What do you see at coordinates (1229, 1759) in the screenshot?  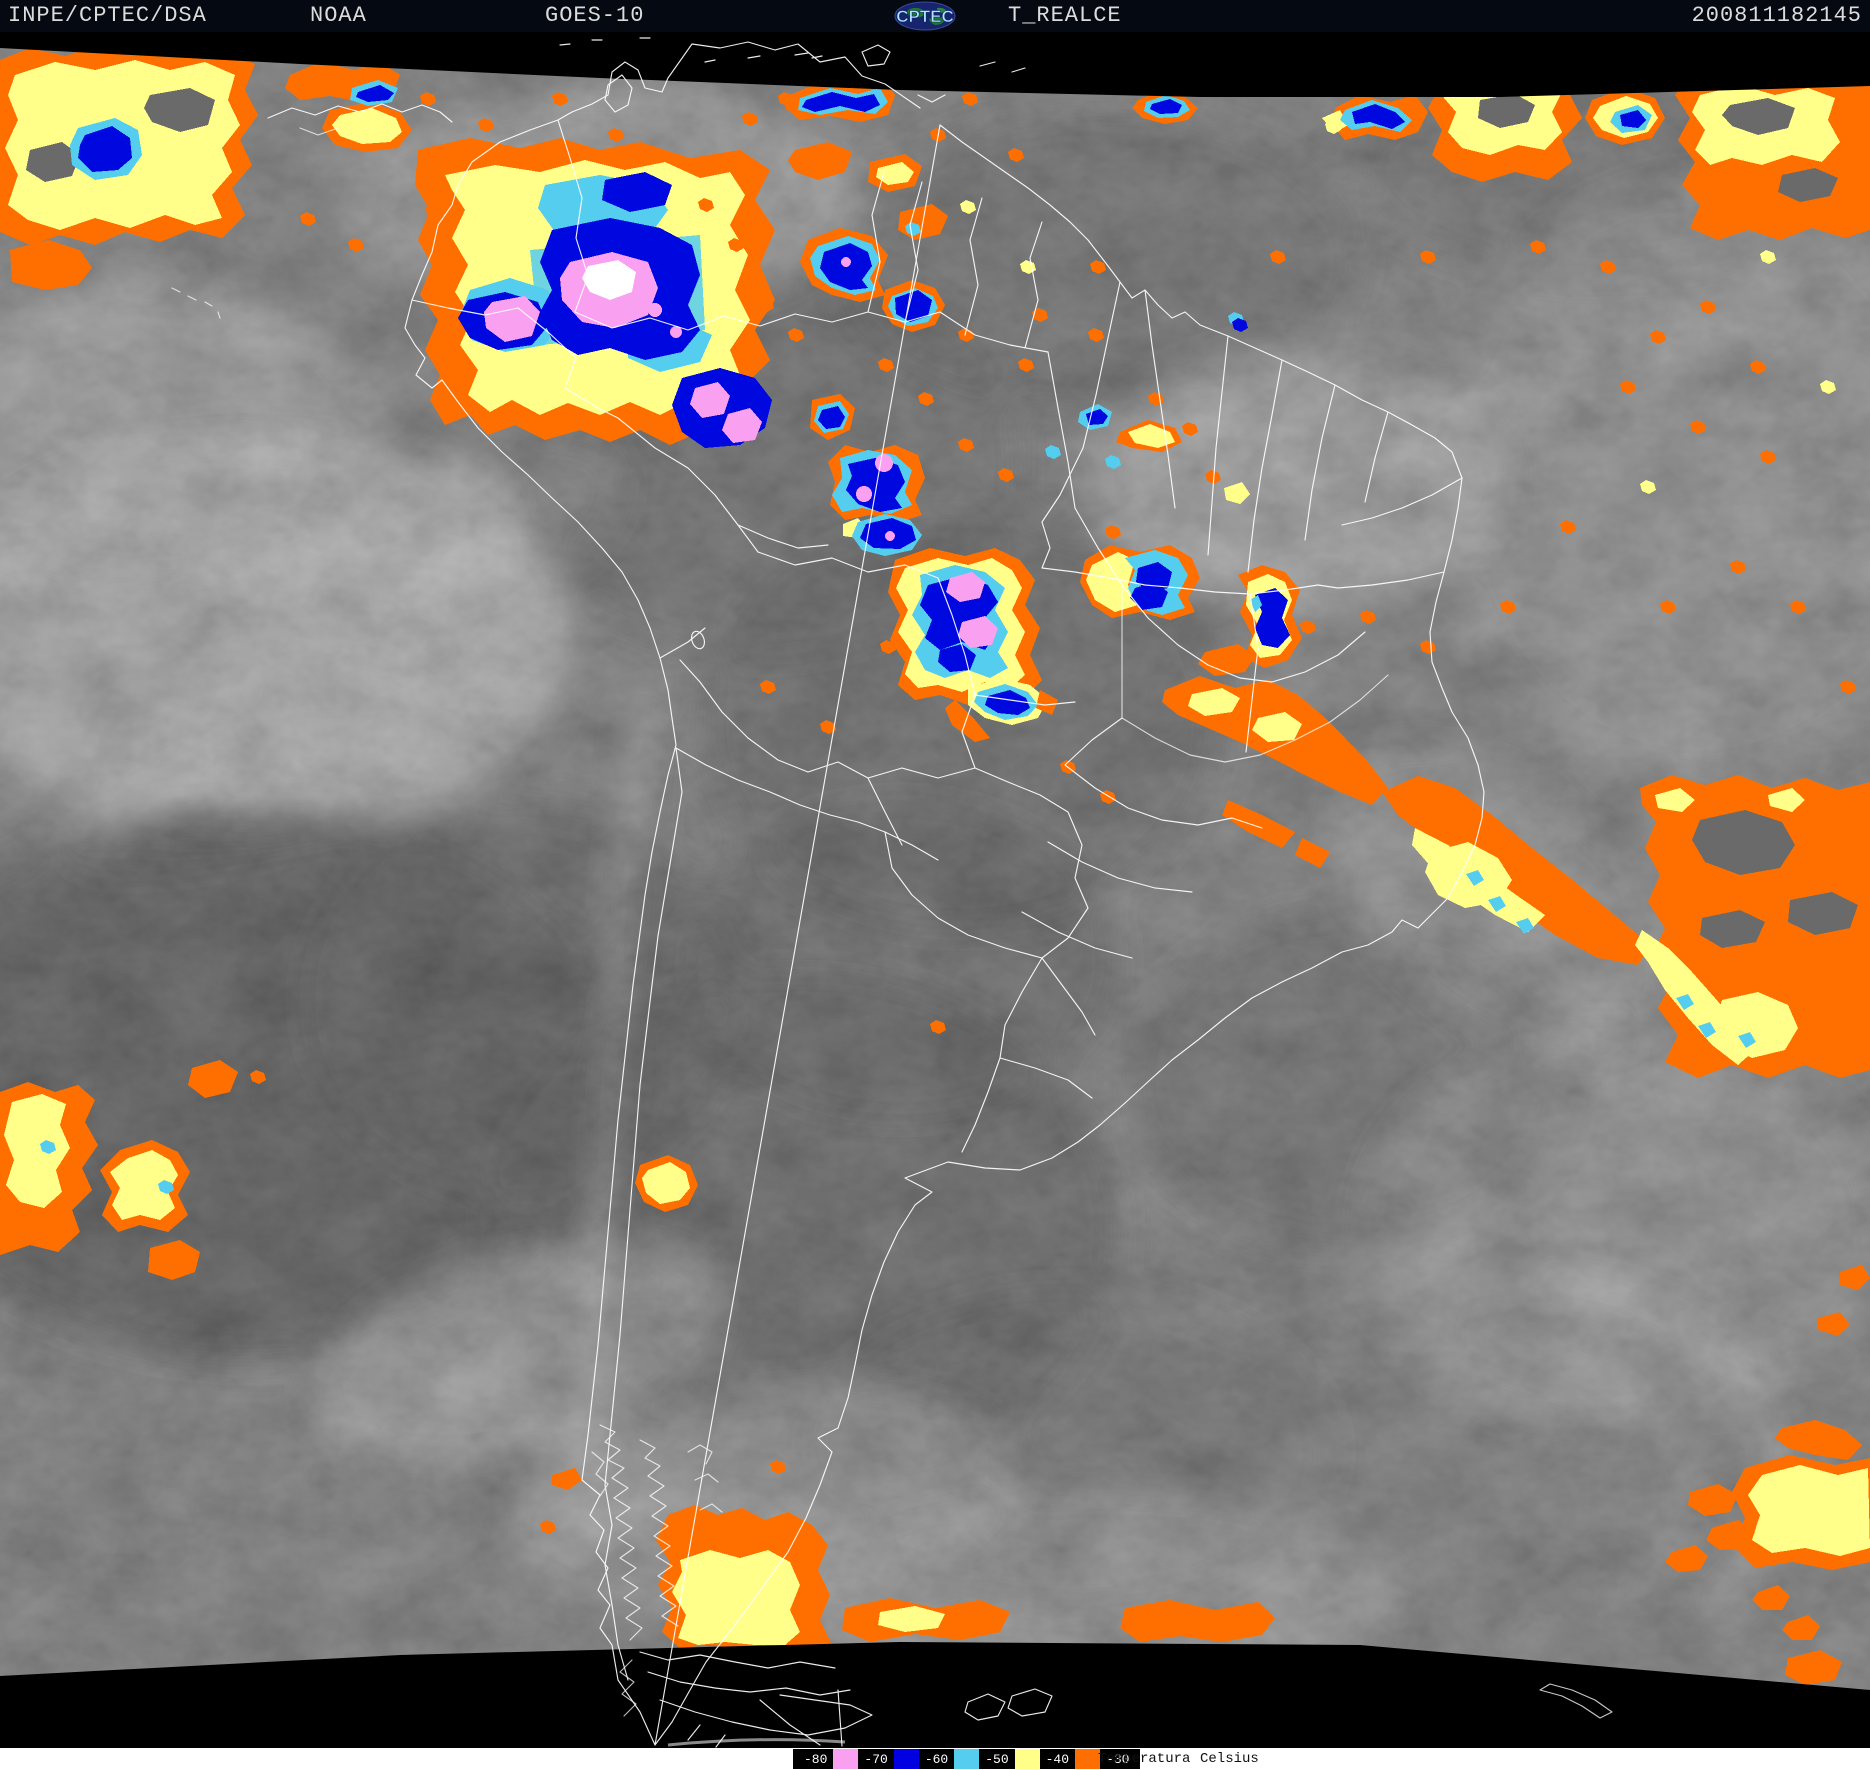 I see `legend-unit-label: Celsius` at bounding box center [1229, 1759].